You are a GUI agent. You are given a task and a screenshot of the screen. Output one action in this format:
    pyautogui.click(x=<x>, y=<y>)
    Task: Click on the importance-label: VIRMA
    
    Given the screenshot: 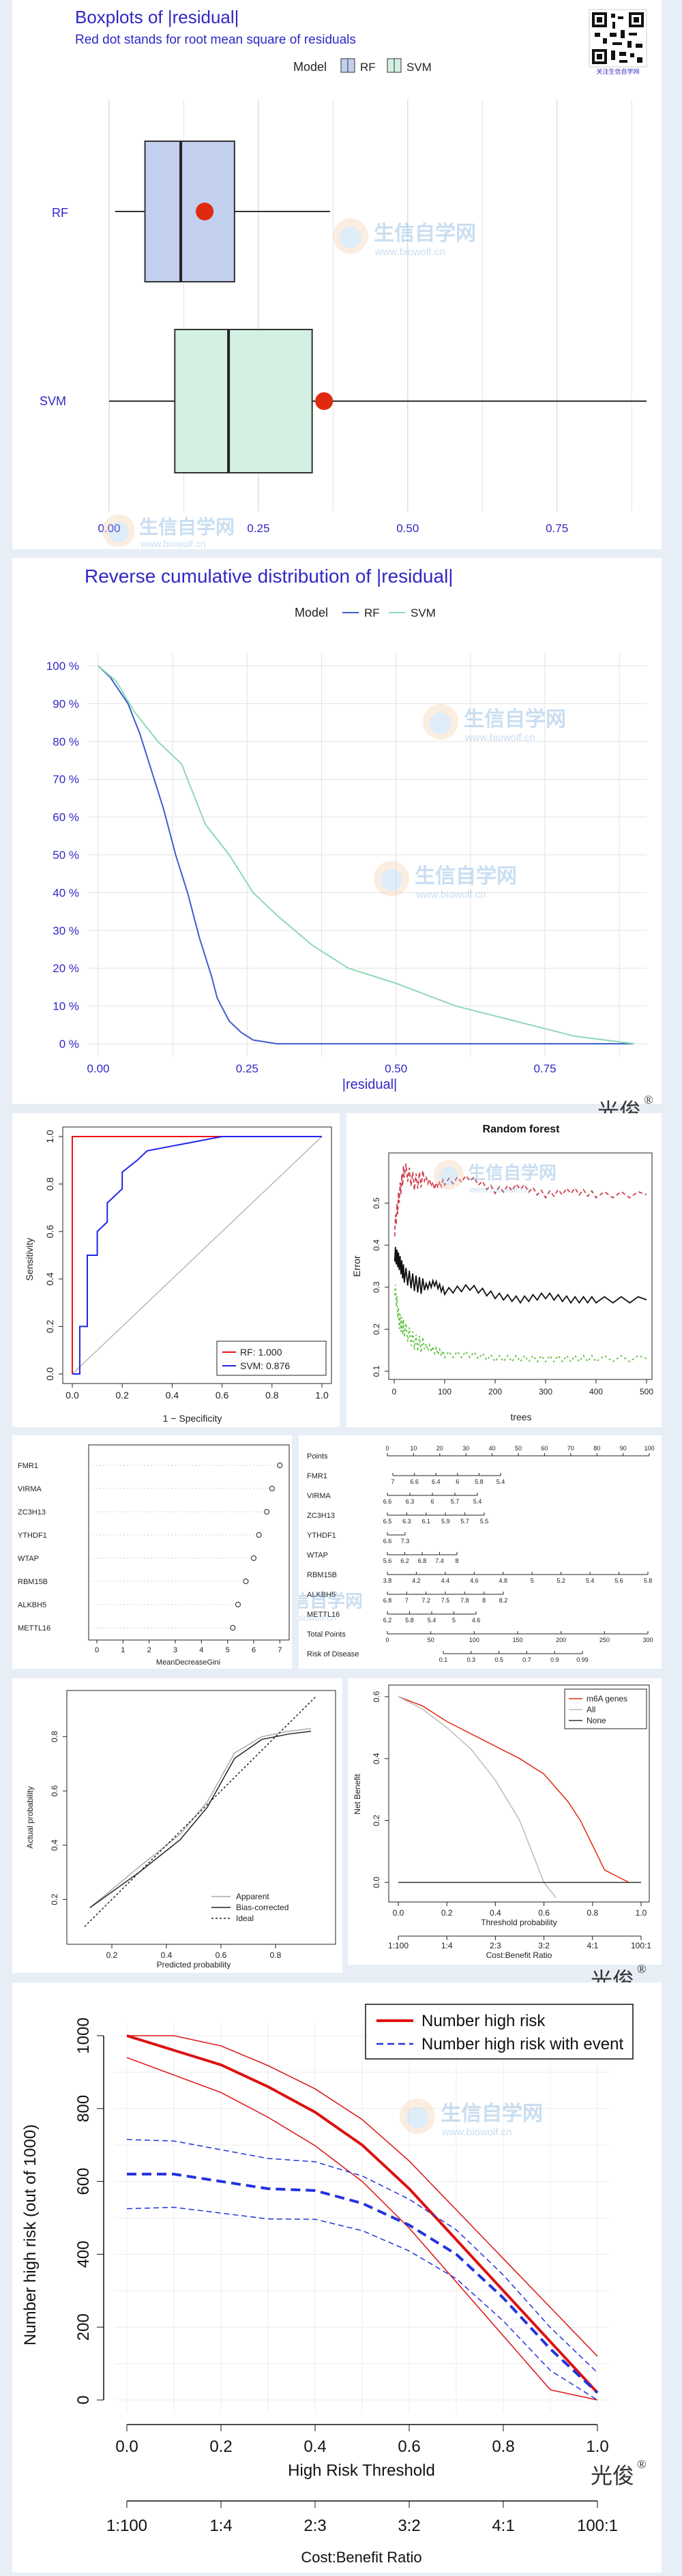 What is the action you would take?
    pyautogui.click(x=30, y=1489)
    